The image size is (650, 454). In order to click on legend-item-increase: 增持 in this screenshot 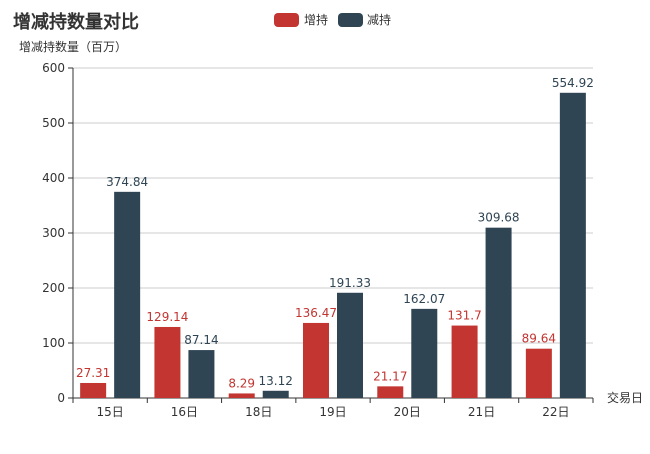, I will do `click(301, 19)`.